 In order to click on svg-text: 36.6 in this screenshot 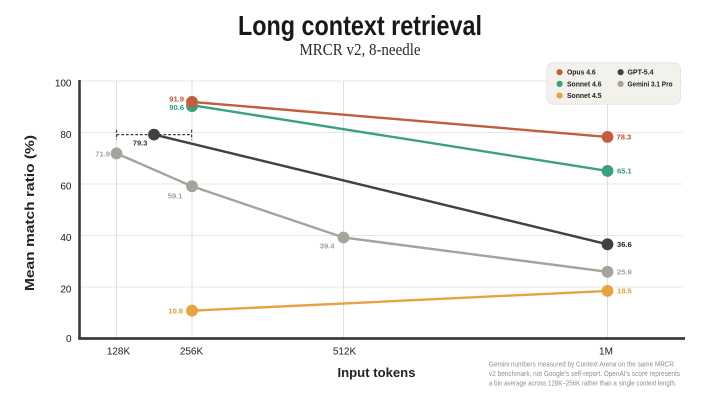, I will do `click(624, 244)`.